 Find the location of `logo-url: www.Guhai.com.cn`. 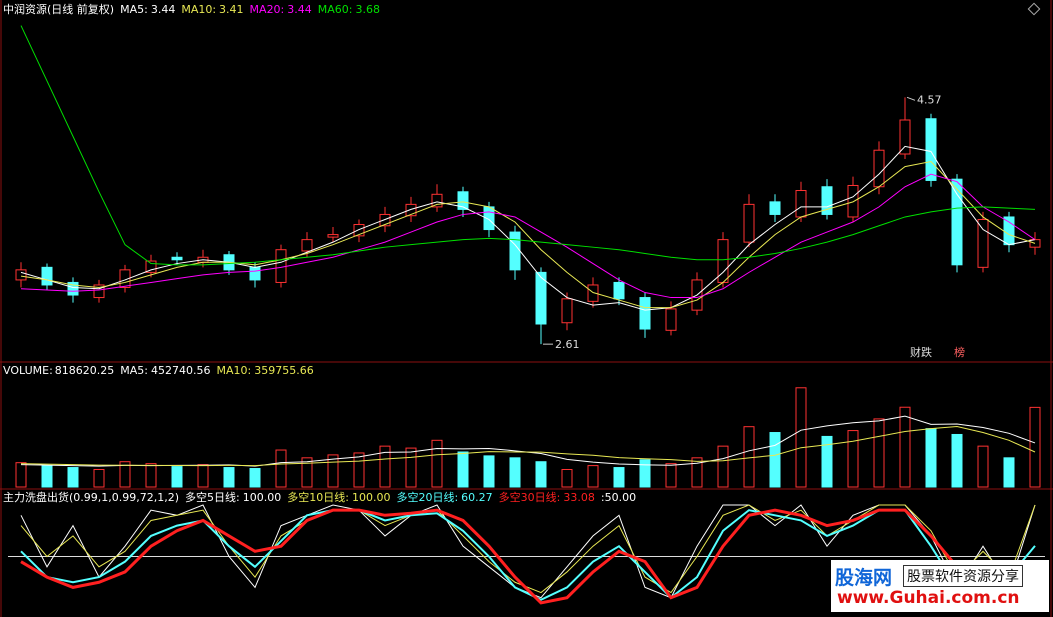

logo-url: www.Guhai.com.cn is located at coordinates (928, 598).